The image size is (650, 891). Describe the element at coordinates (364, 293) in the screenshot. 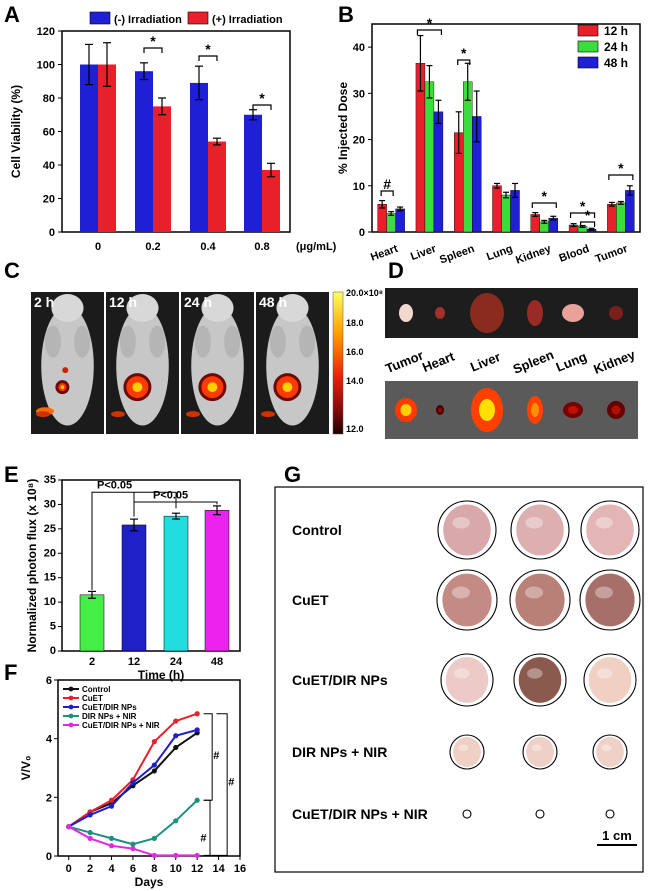

I see `colorbar-tick-label: 20.0×10⁸` at that location.